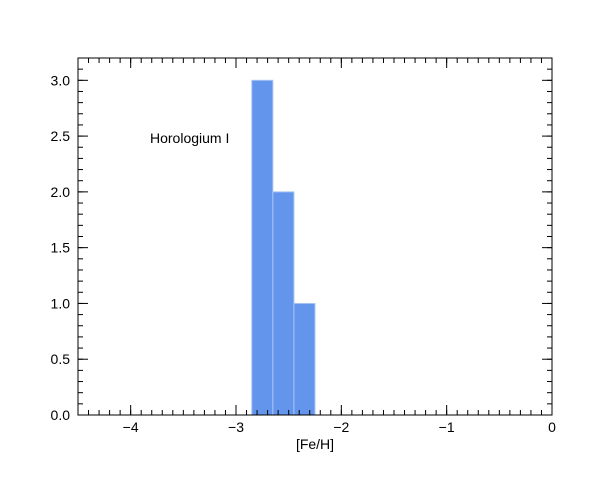  What do you see at coordinates (131, 427) in the screenshot?
I see `x-tick-label: −4` at bounding box center [131, 427].